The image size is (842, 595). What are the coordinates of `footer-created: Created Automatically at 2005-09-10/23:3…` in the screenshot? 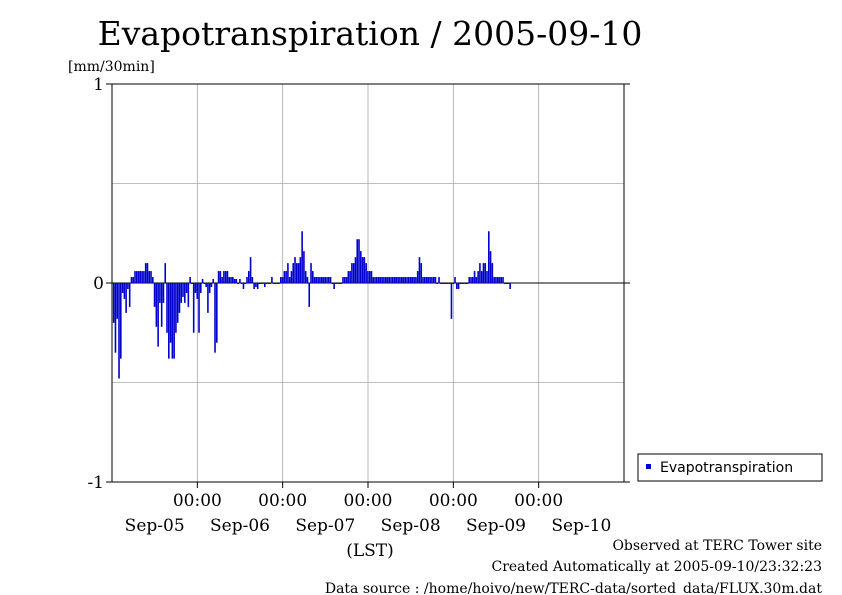 It's located at (656, 567).